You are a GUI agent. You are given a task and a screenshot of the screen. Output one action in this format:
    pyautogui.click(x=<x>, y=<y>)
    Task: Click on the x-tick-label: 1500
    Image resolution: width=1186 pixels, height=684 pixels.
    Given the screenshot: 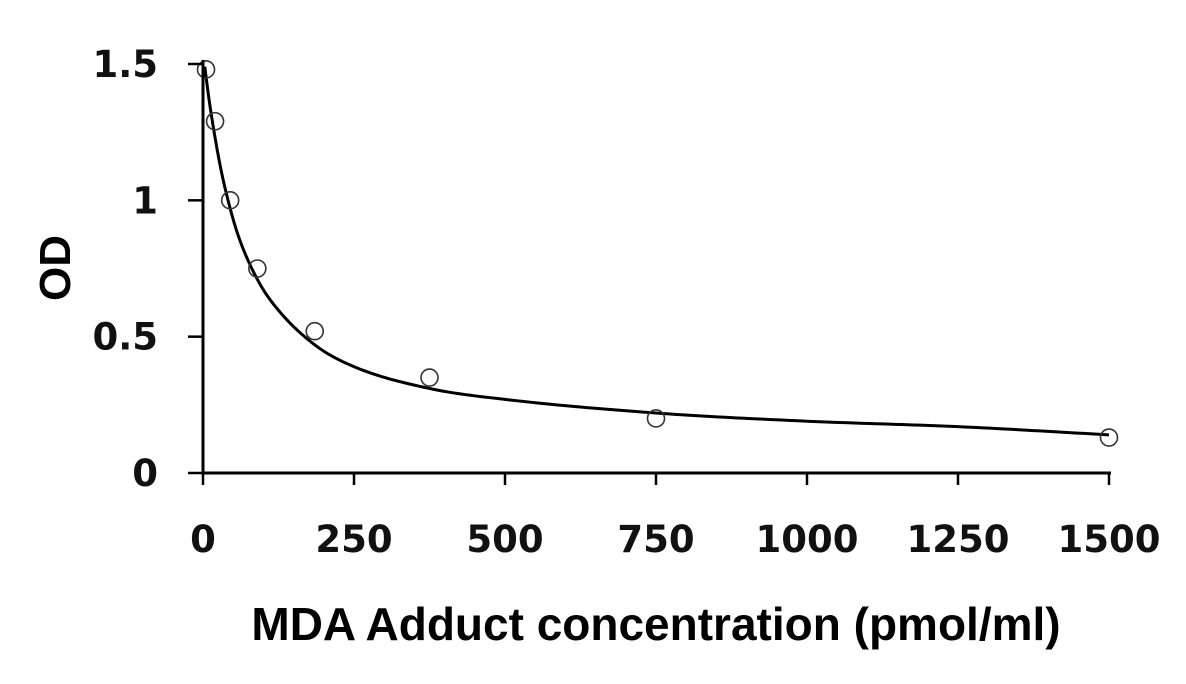 What is the action you would take?
    pyautogui.click(x=1109, y=539)
    